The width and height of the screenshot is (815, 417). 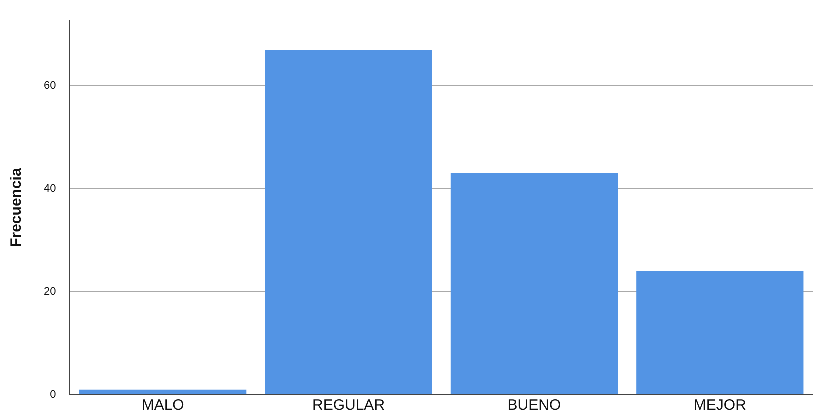 I want to click on x-tick-label: REGULAR, so click(x=349, y=405).